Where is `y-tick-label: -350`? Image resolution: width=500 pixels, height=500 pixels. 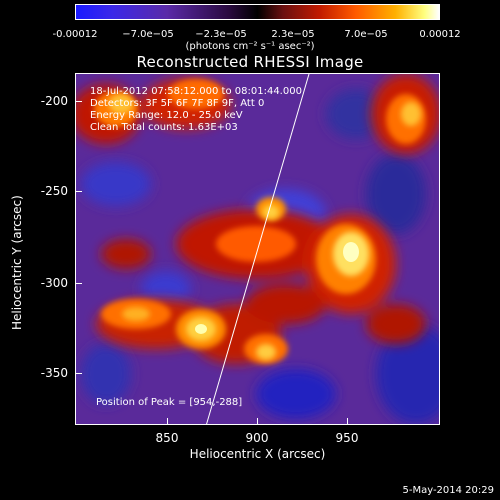 y-tick-label: -350 is located at coordinates (54, 373).